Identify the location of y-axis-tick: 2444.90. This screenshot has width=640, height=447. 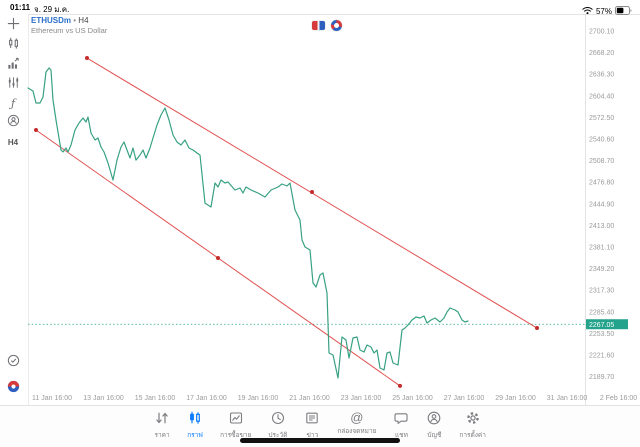
(601, 204).